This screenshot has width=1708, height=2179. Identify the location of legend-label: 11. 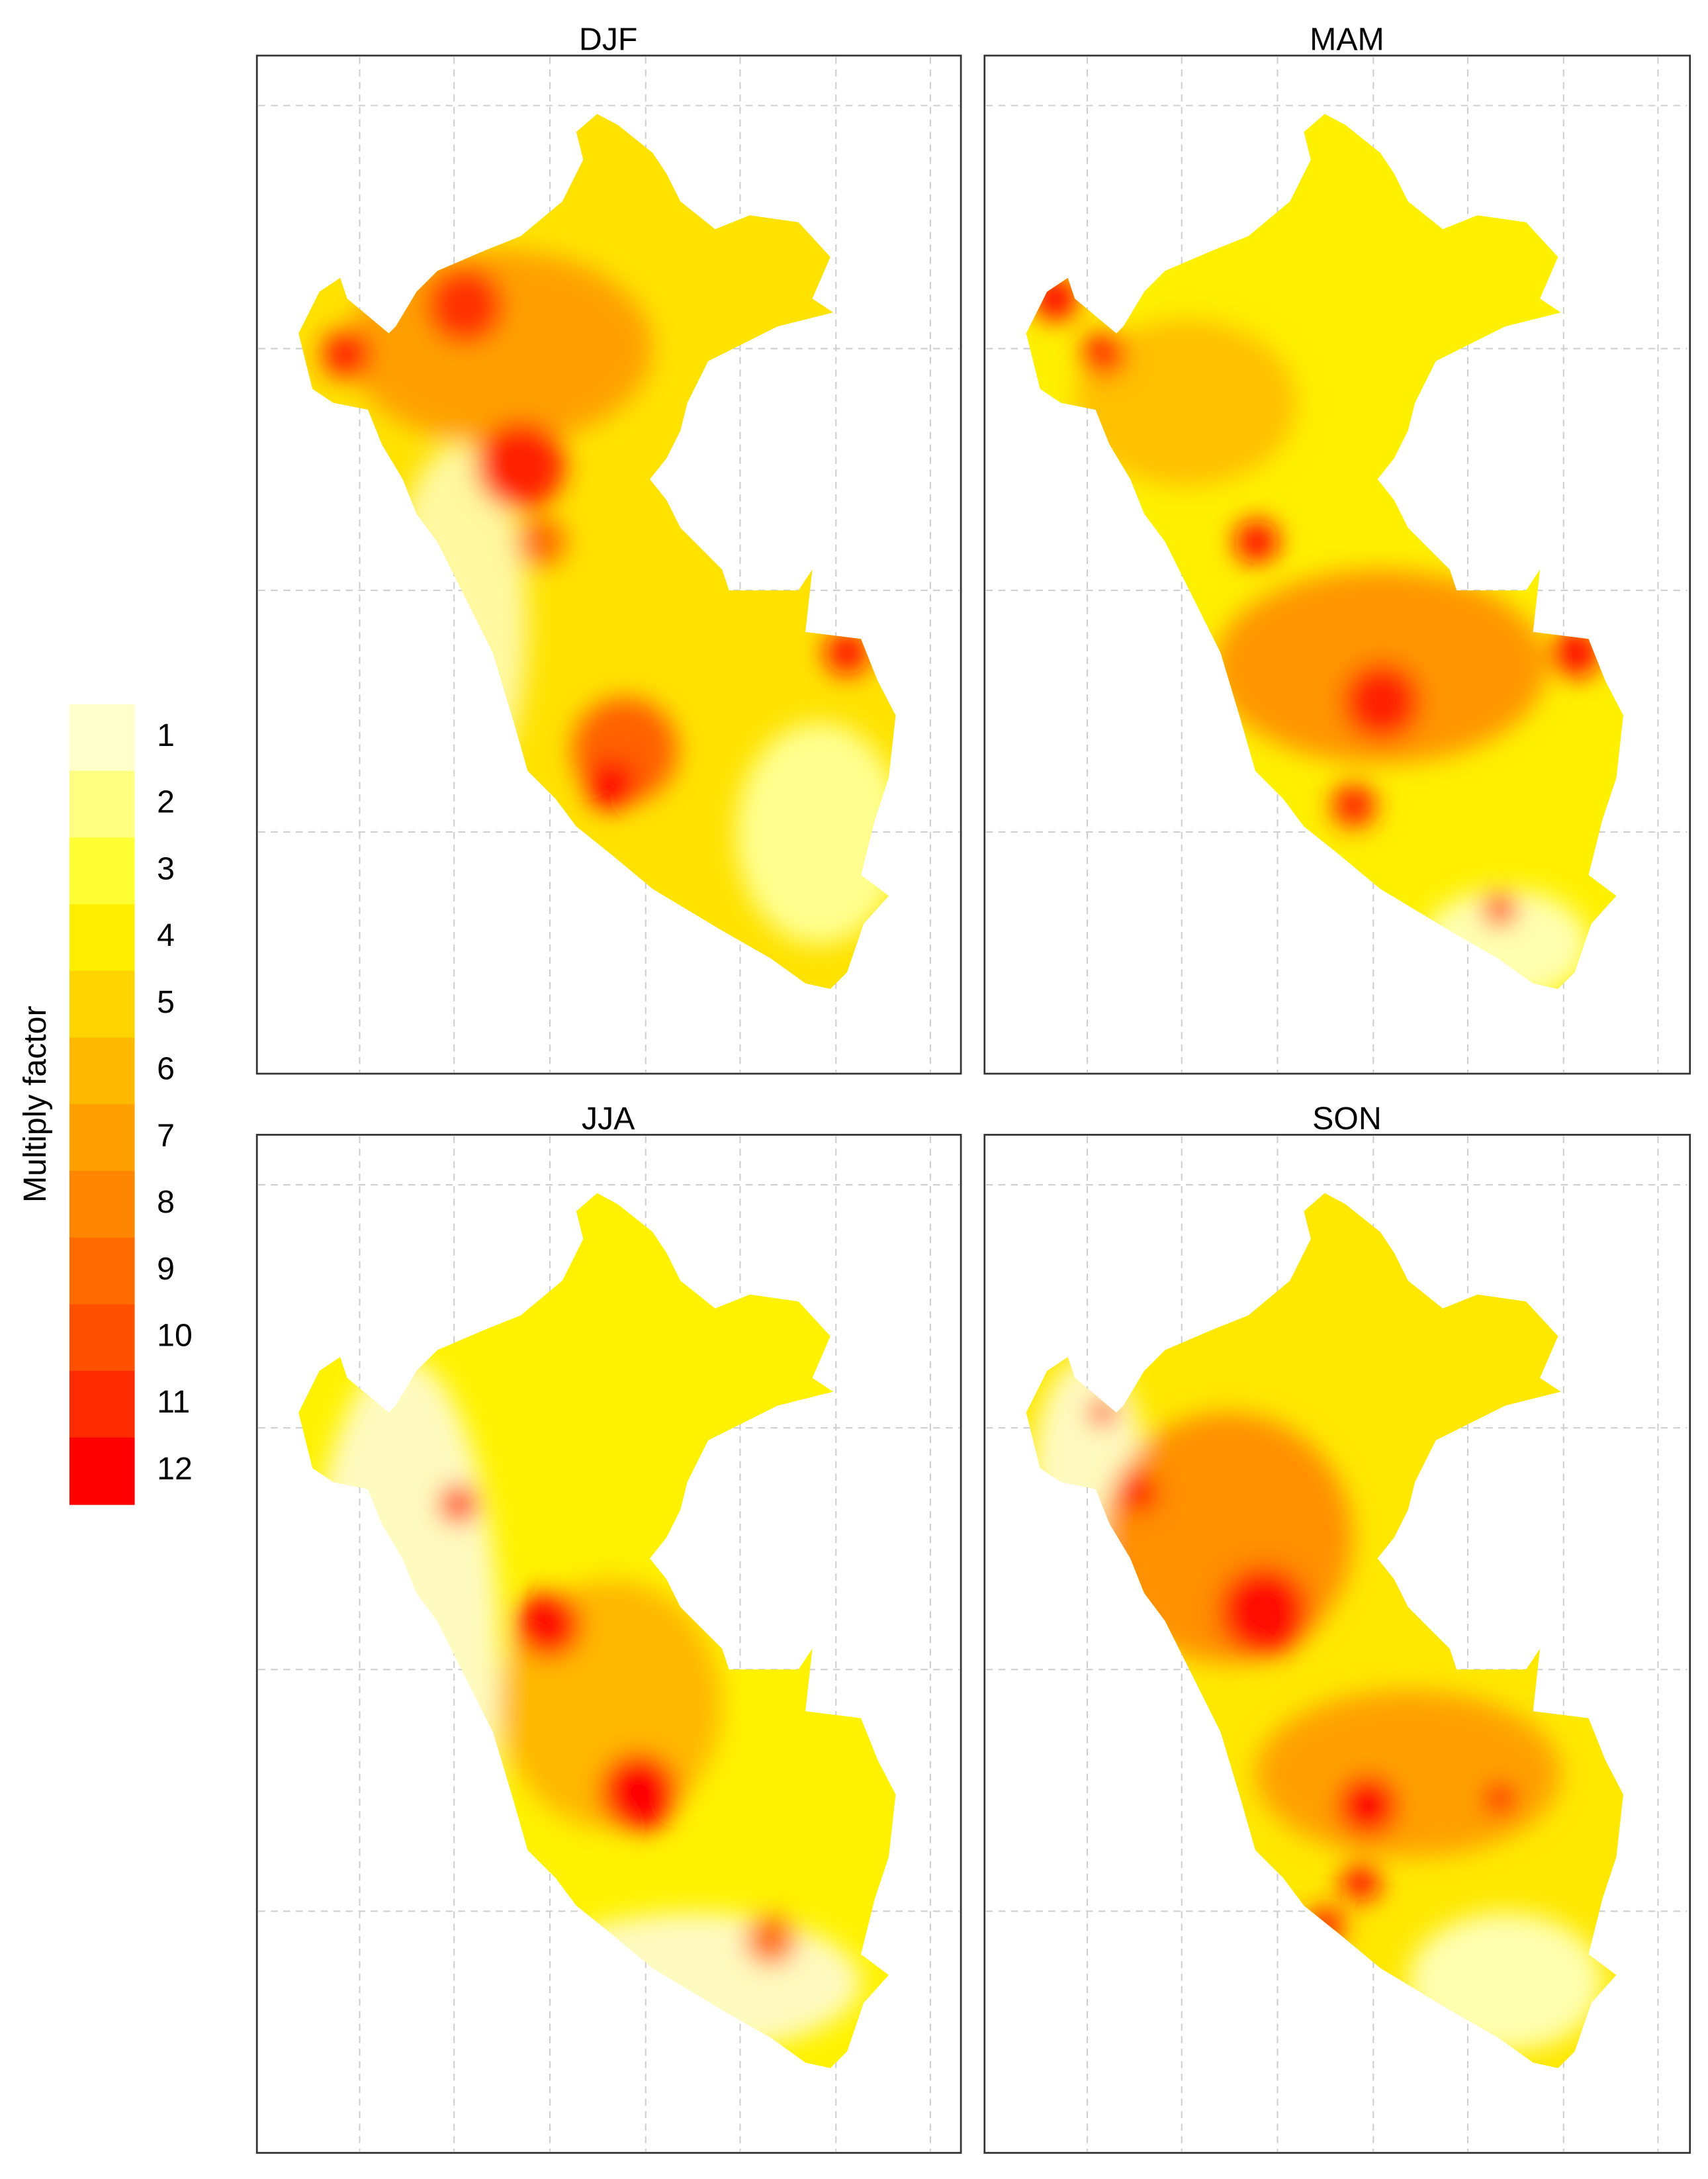
(173, 1402).